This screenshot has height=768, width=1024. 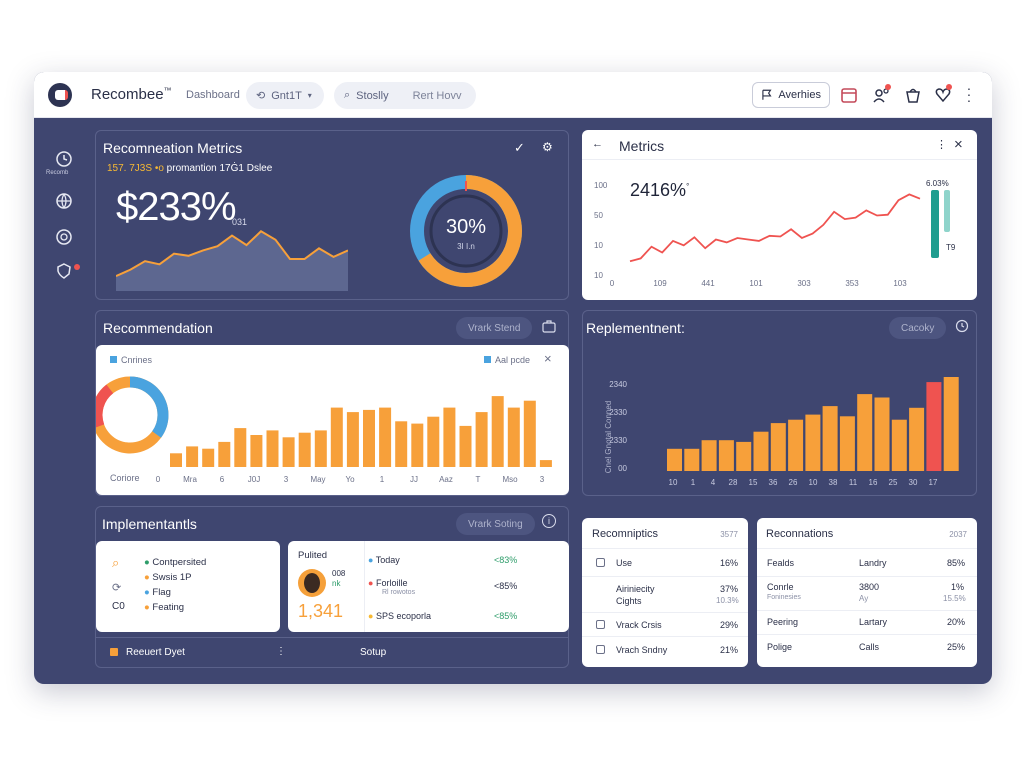 What do you see at coordinates (77, 267) in the screenshot?
I see `sidebar-alert-badge` at bounding box center [77, 267].